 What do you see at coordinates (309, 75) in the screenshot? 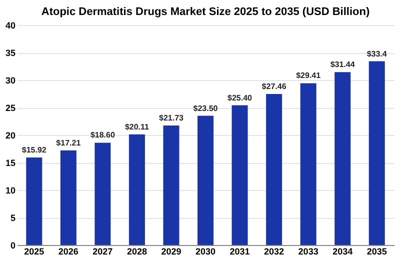
I see `data-label: $29.41` at bounding box center [309, 75].